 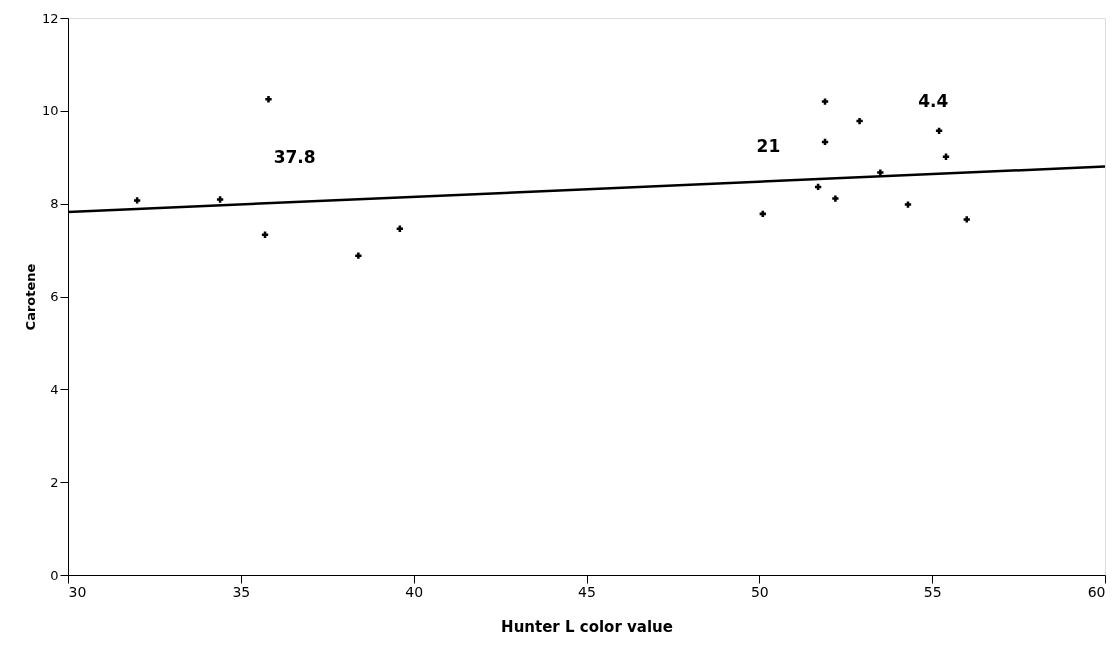 I want to click on x-tick-label: 55, so click(x=932, y=591).